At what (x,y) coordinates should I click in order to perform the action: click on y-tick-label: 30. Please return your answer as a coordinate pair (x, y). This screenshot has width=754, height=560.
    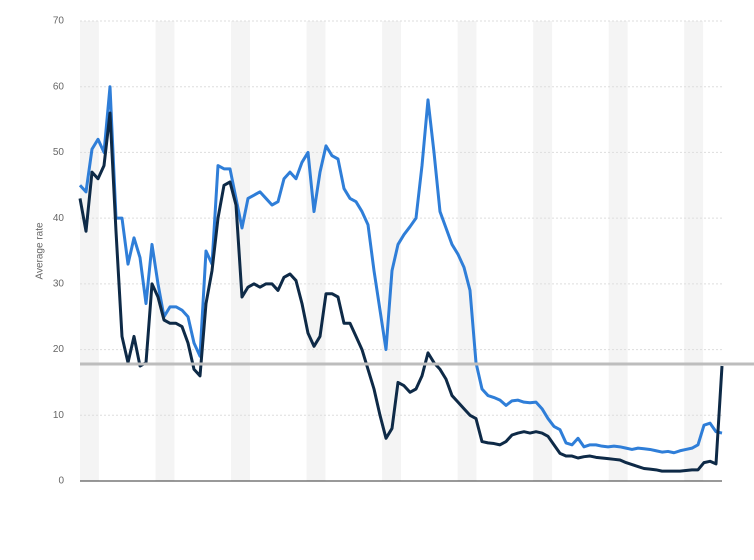
    Looking at the image, I should click on (59, 283).